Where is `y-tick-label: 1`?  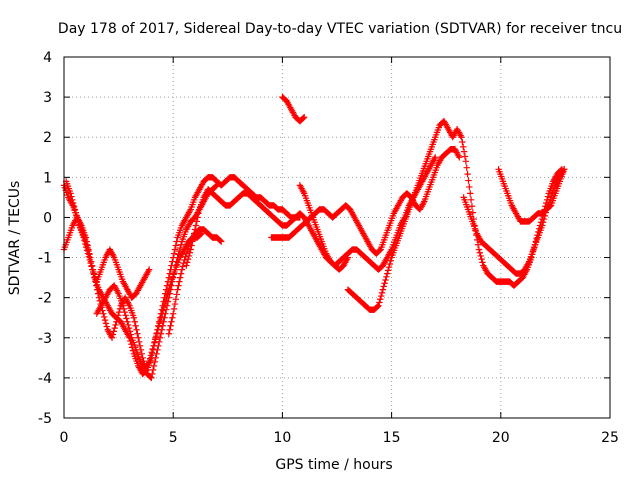
y-tick-label: 1 is located at coordinates (47, 178).